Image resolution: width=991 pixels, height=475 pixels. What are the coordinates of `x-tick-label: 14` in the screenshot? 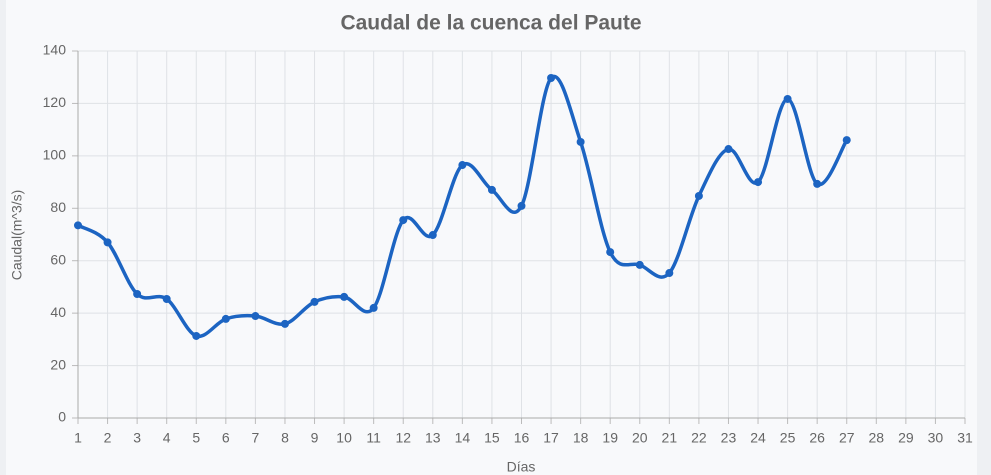 It's located at (463, 438).